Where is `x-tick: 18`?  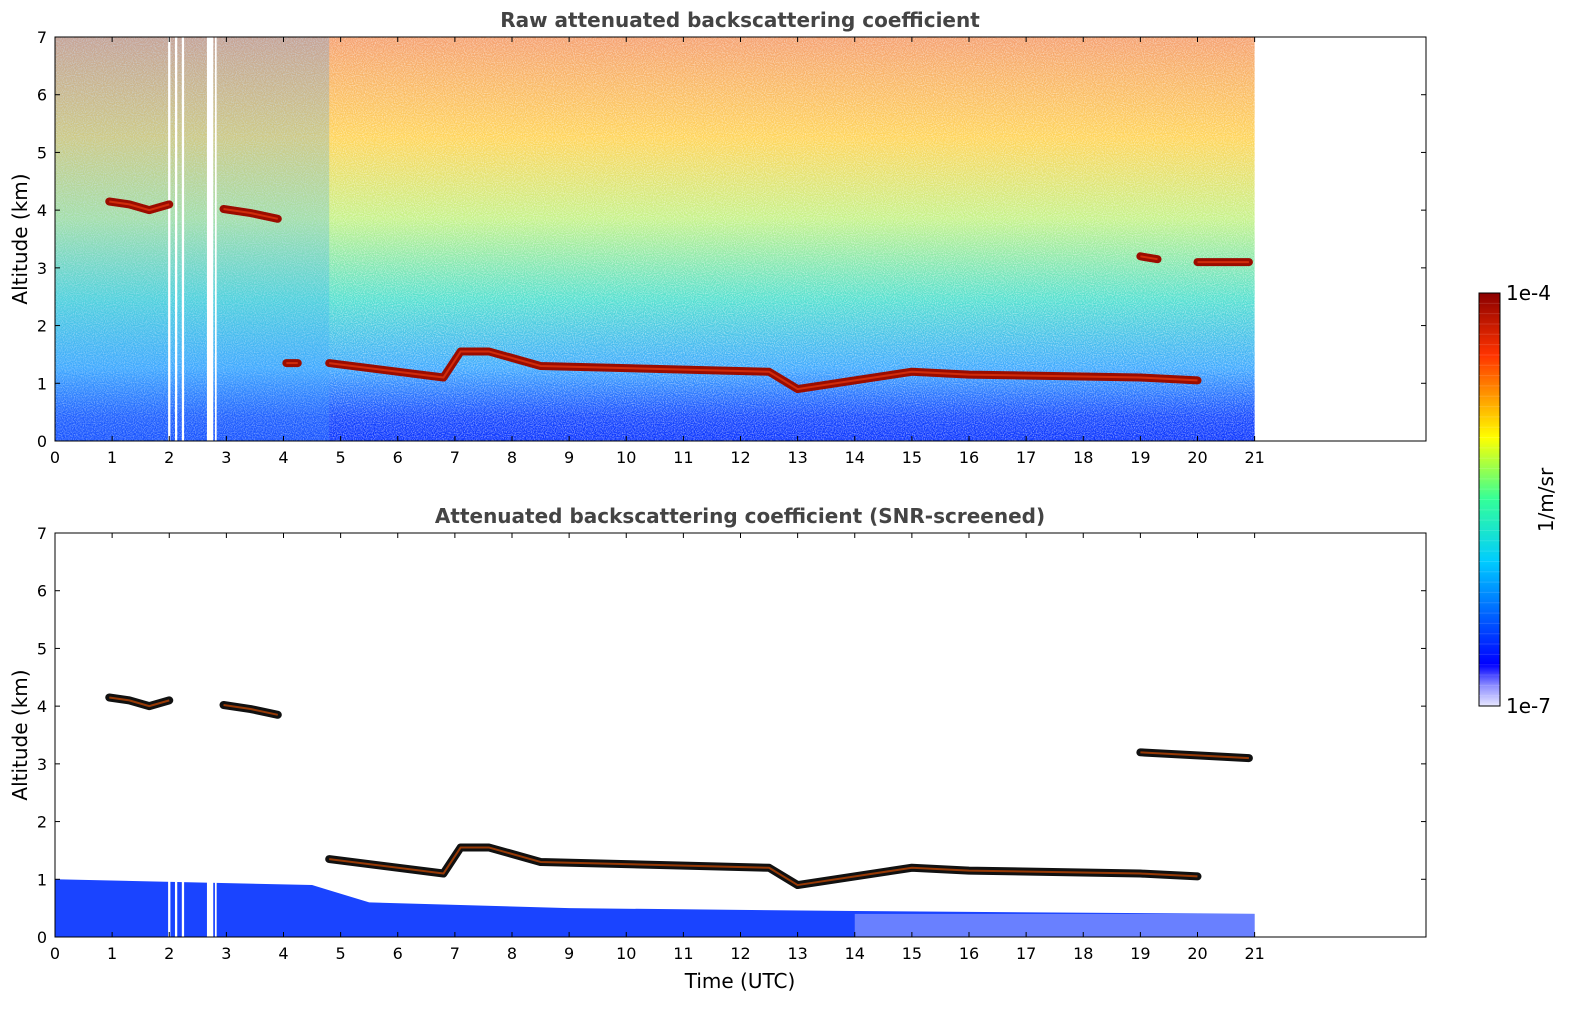
x-tick: 18 is located at coordinates (1083, 748).